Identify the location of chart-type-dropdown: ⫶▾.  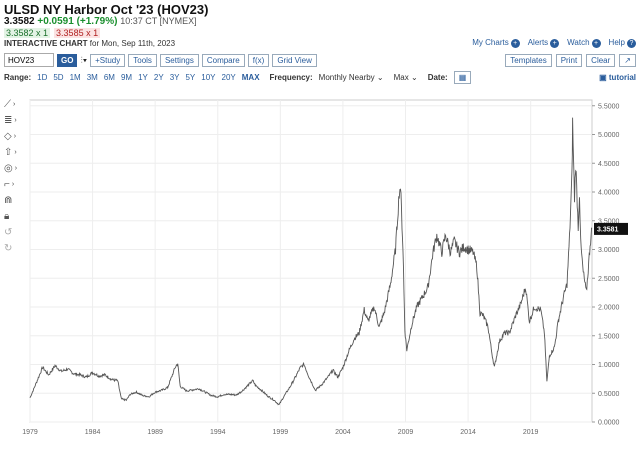
(84, 59).